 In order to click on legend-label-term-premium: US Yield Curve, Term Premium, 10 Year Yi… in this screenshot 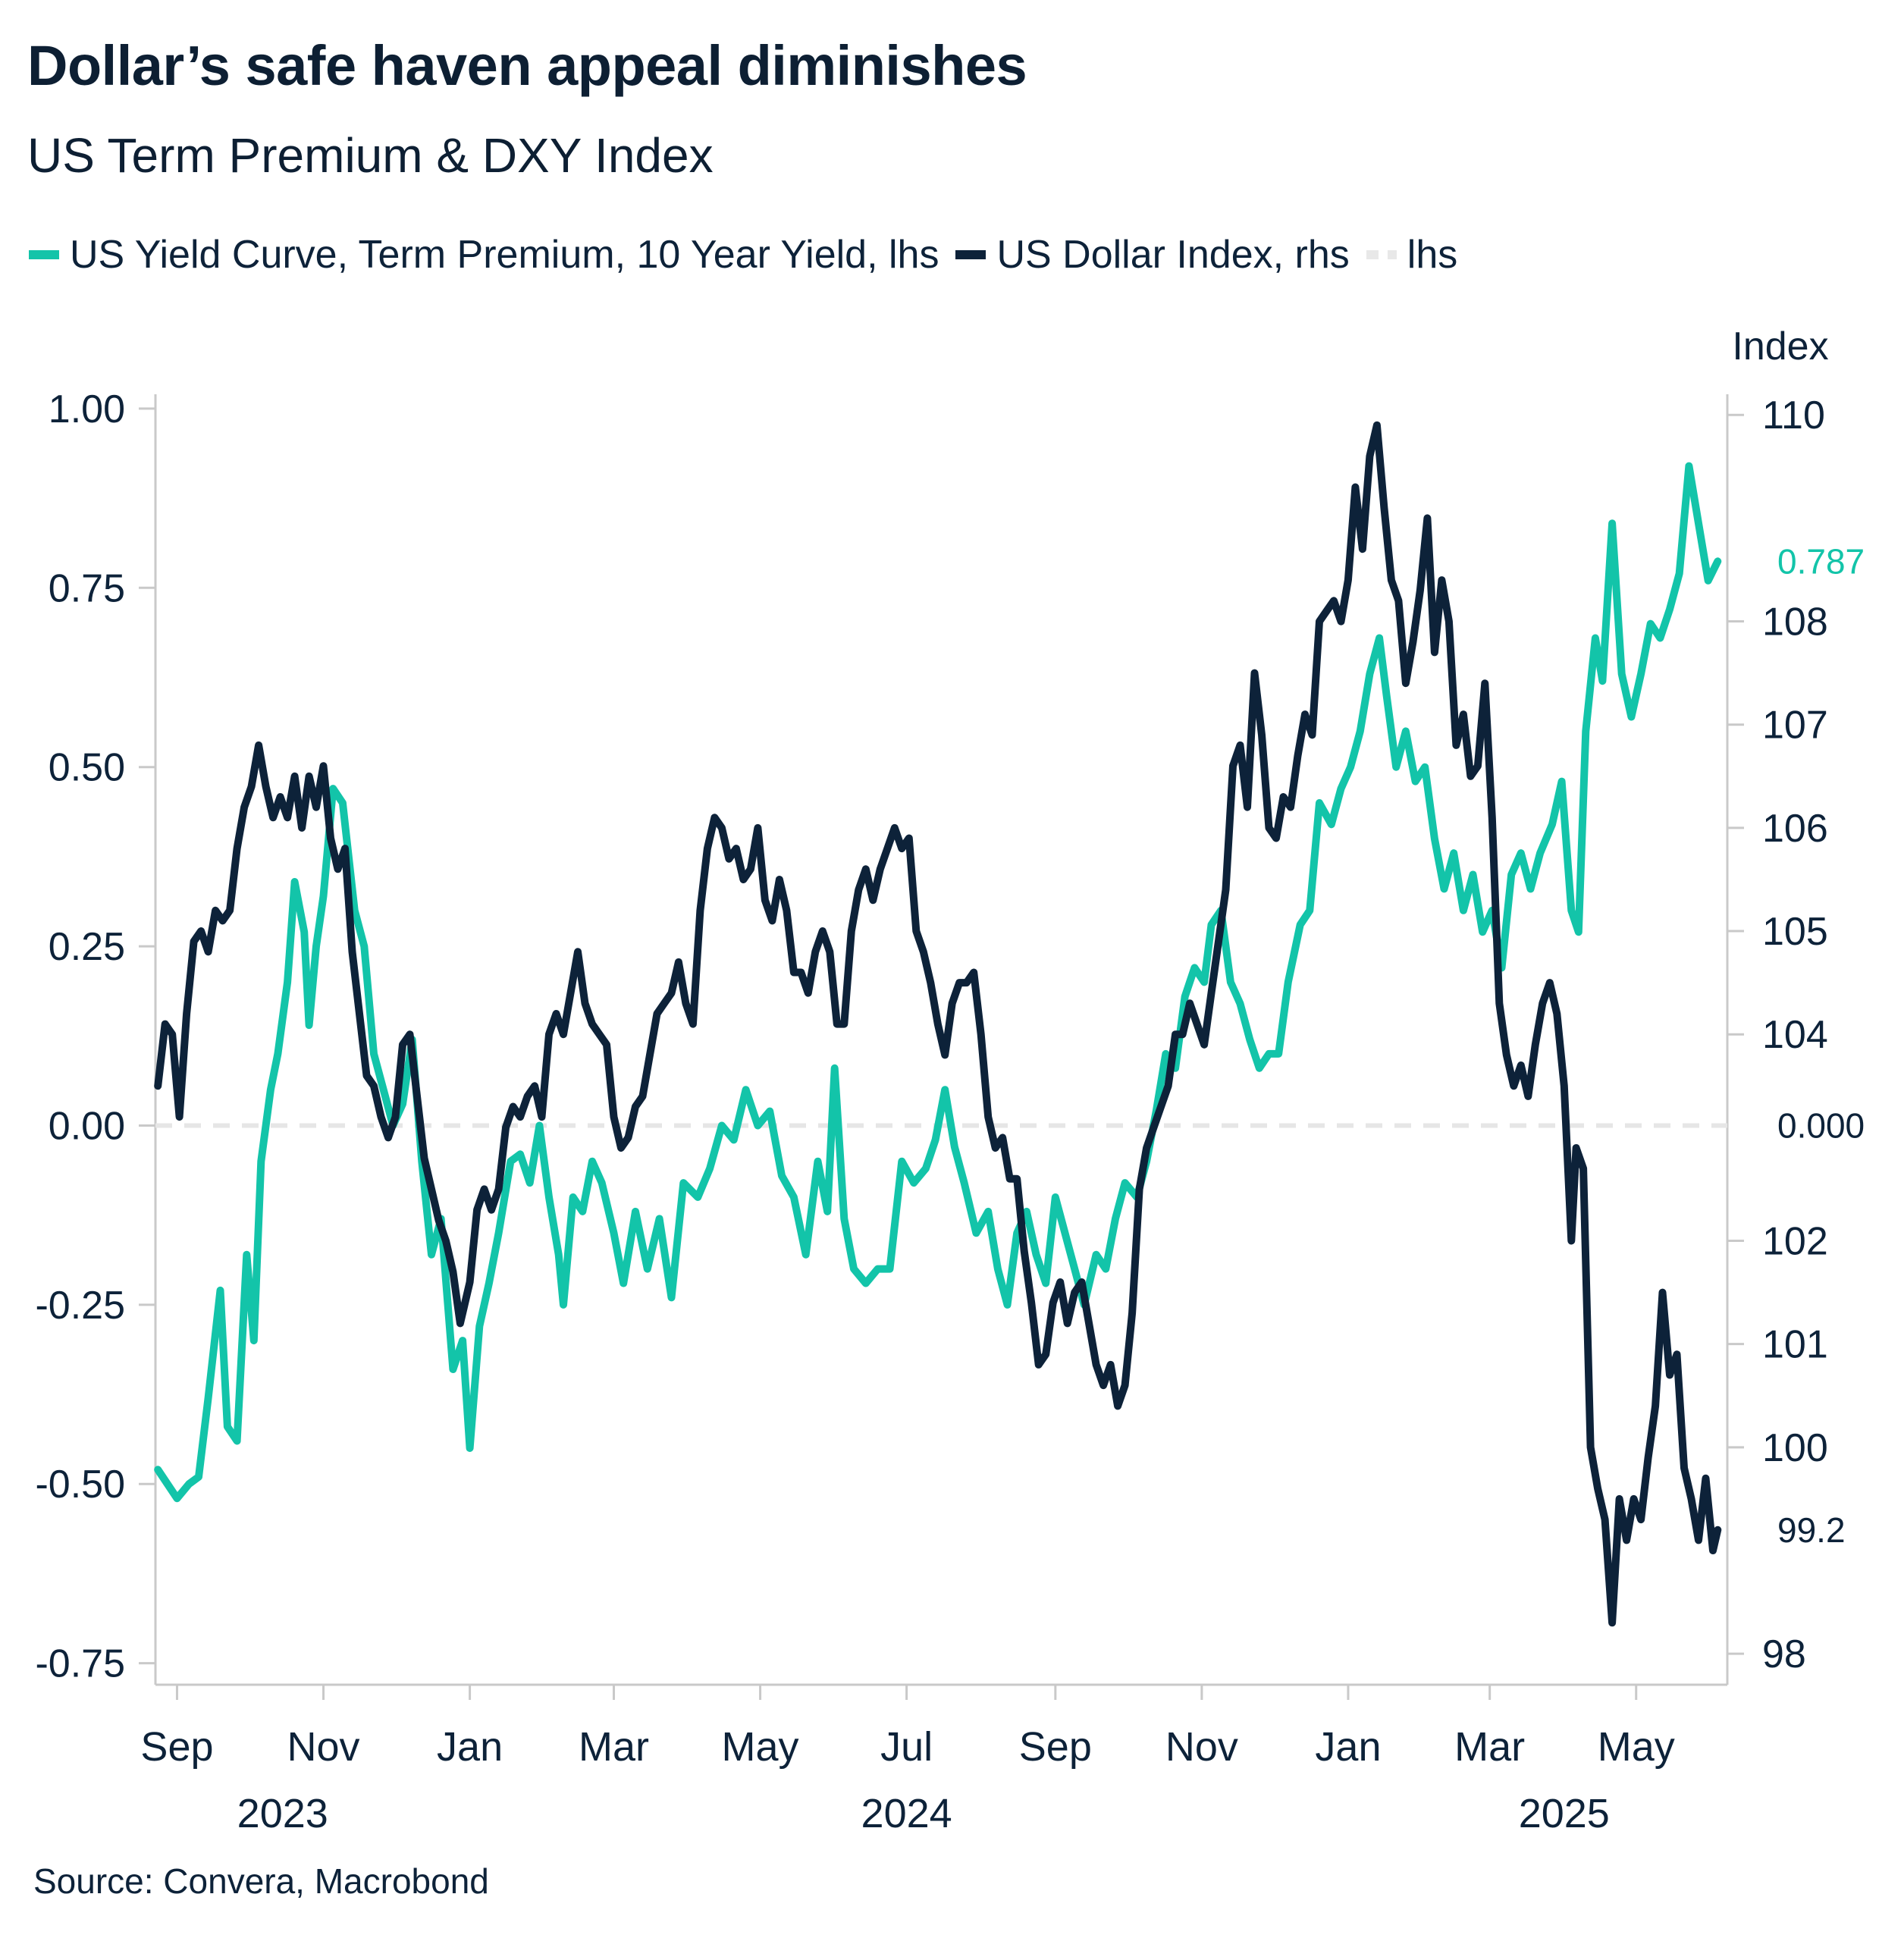, I will do `click(504, 255)`.